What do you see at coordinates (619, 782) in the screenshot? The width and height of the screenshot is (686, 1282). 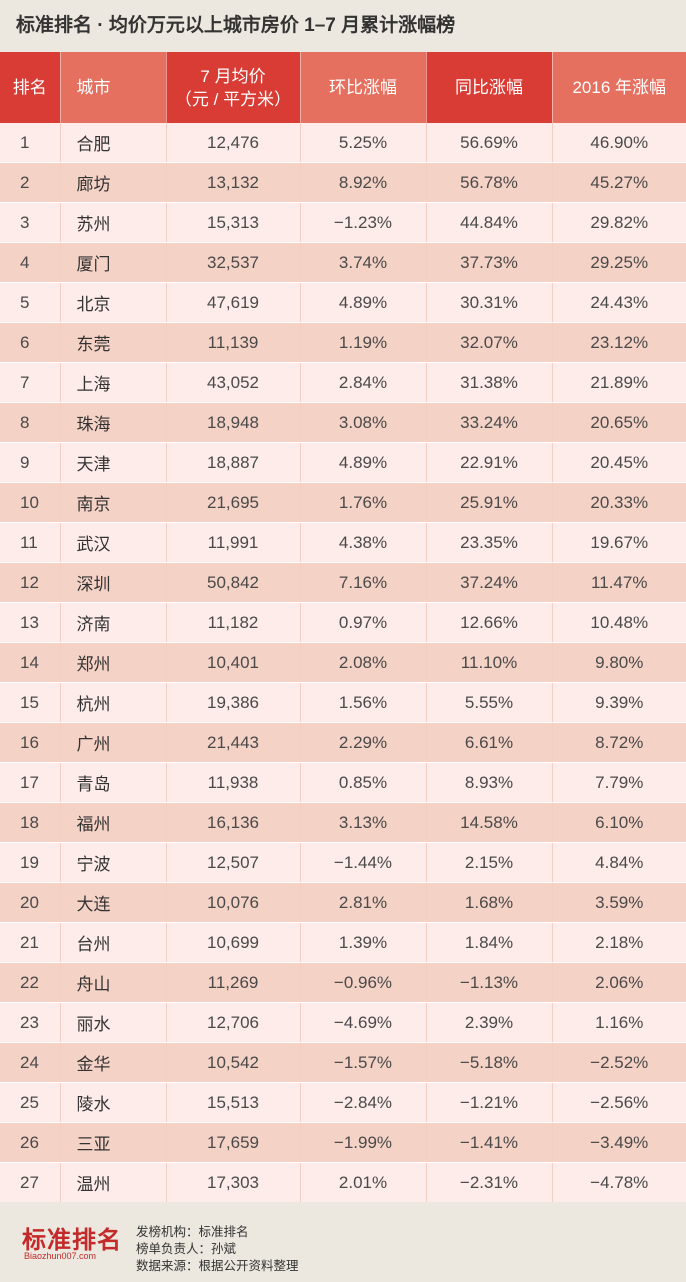 I see `cell-ytd: 7.79%` at bounding box center [619, 782].